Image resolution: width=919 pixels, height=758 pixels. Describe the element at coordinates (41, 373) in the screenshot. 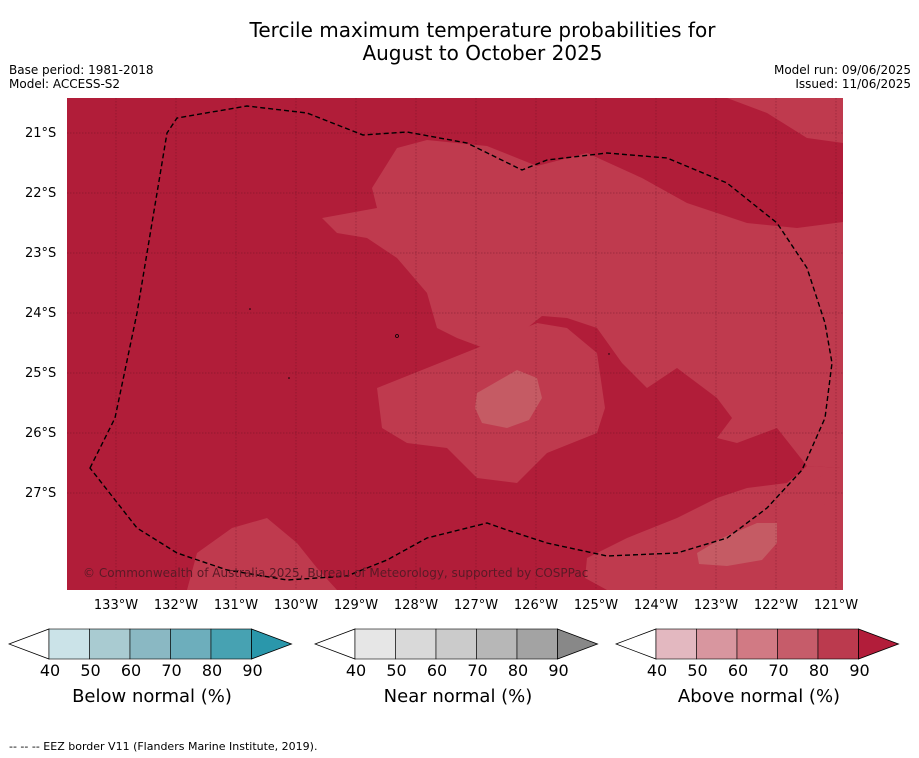

I see `lat-label: 25°S` at that location.